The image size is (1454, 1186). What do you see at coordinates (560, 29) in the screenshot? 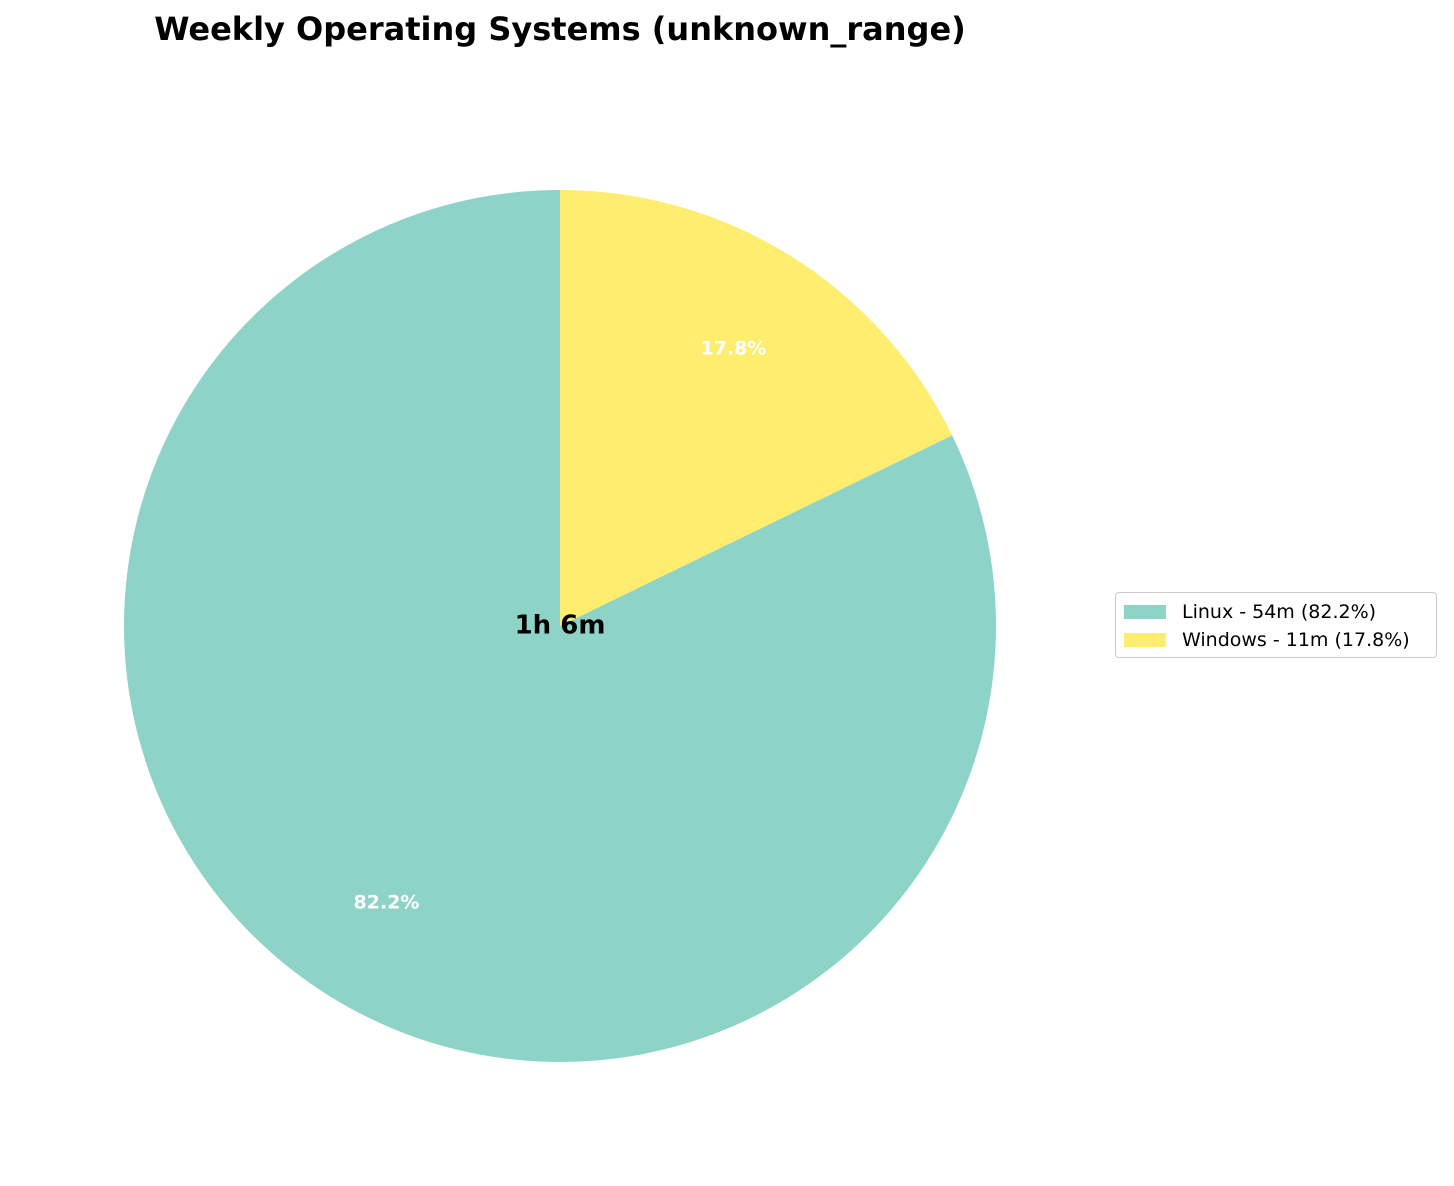
I see `chart-title: Weekly Operating Systems (unknown_range)` at bounding box center [560, 29].